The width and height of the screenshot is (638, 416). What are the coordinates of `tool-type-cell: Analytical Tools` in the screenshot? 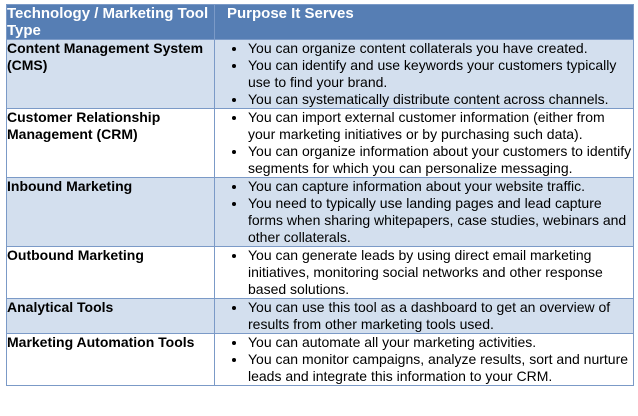 It's located at (110, 316).